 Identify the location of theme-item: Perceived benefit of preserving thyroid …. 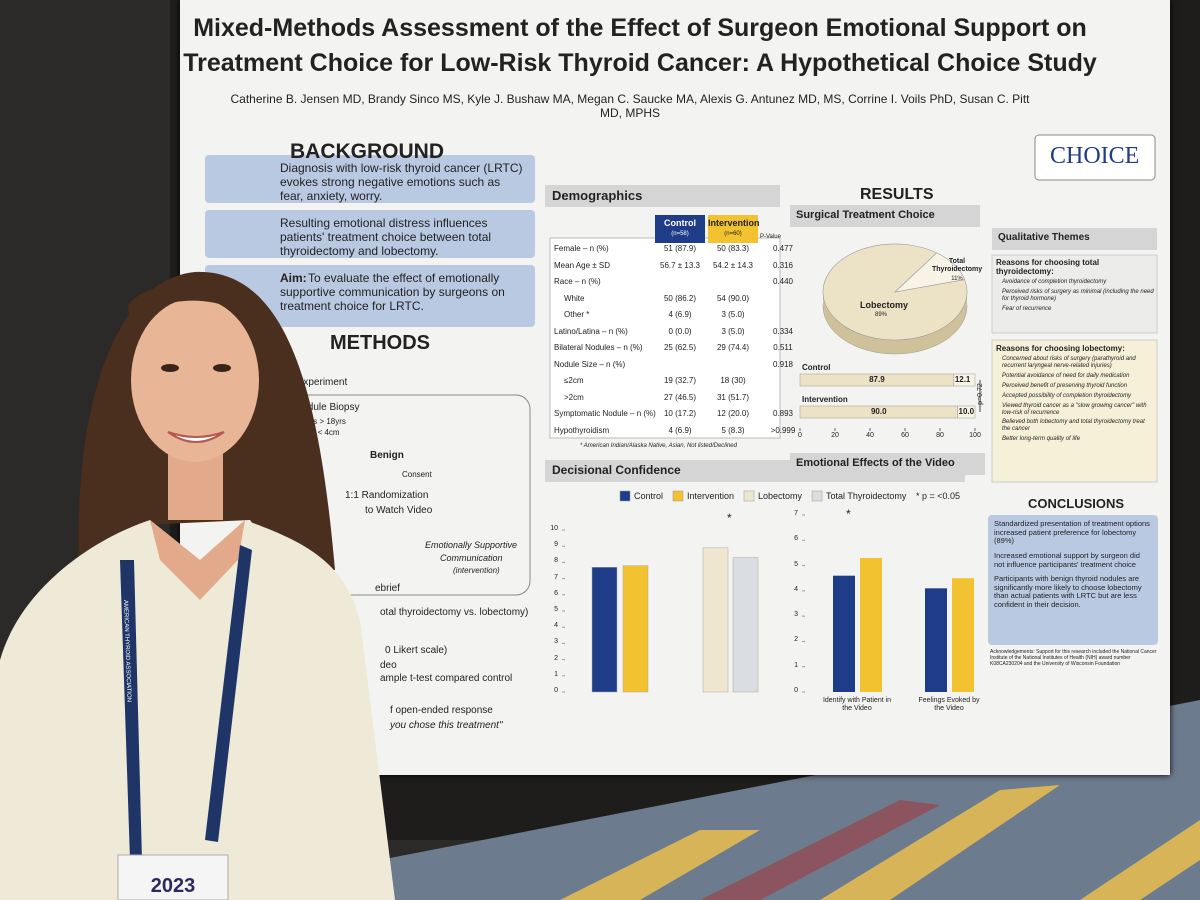
(1065, 385).